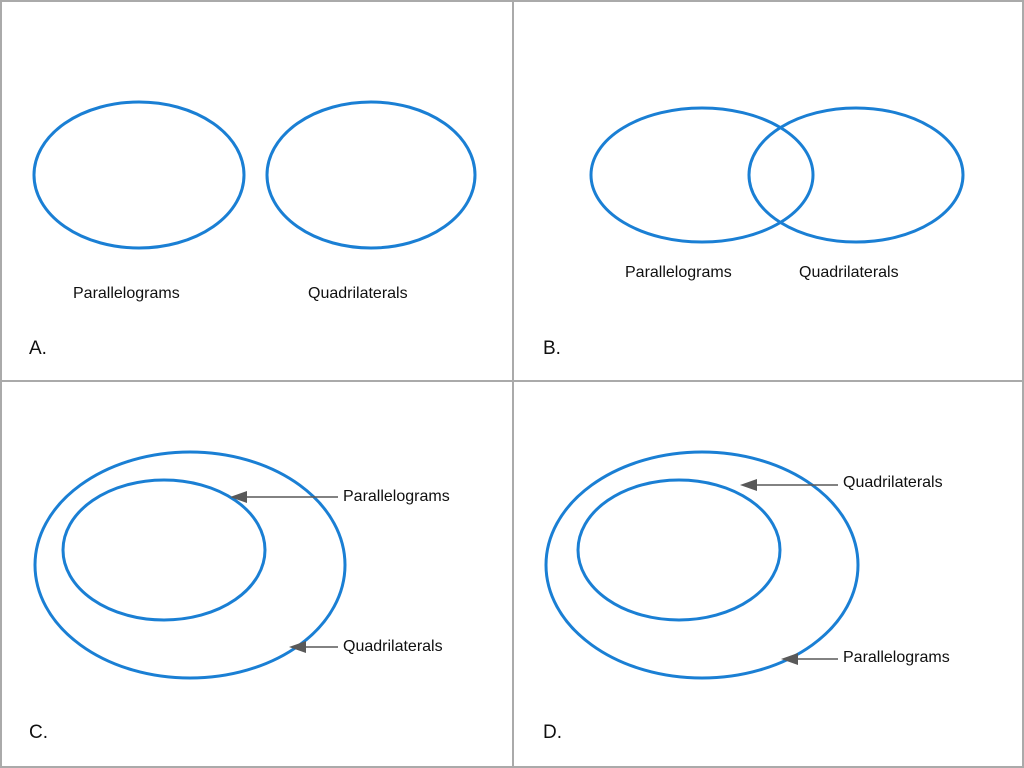 The width and height of the screenshot is (1024, 768). Describe the element at coordinates (371, 175) in the screenshot. I see `panel-a-ellipse-quadrilaterals` at that location.